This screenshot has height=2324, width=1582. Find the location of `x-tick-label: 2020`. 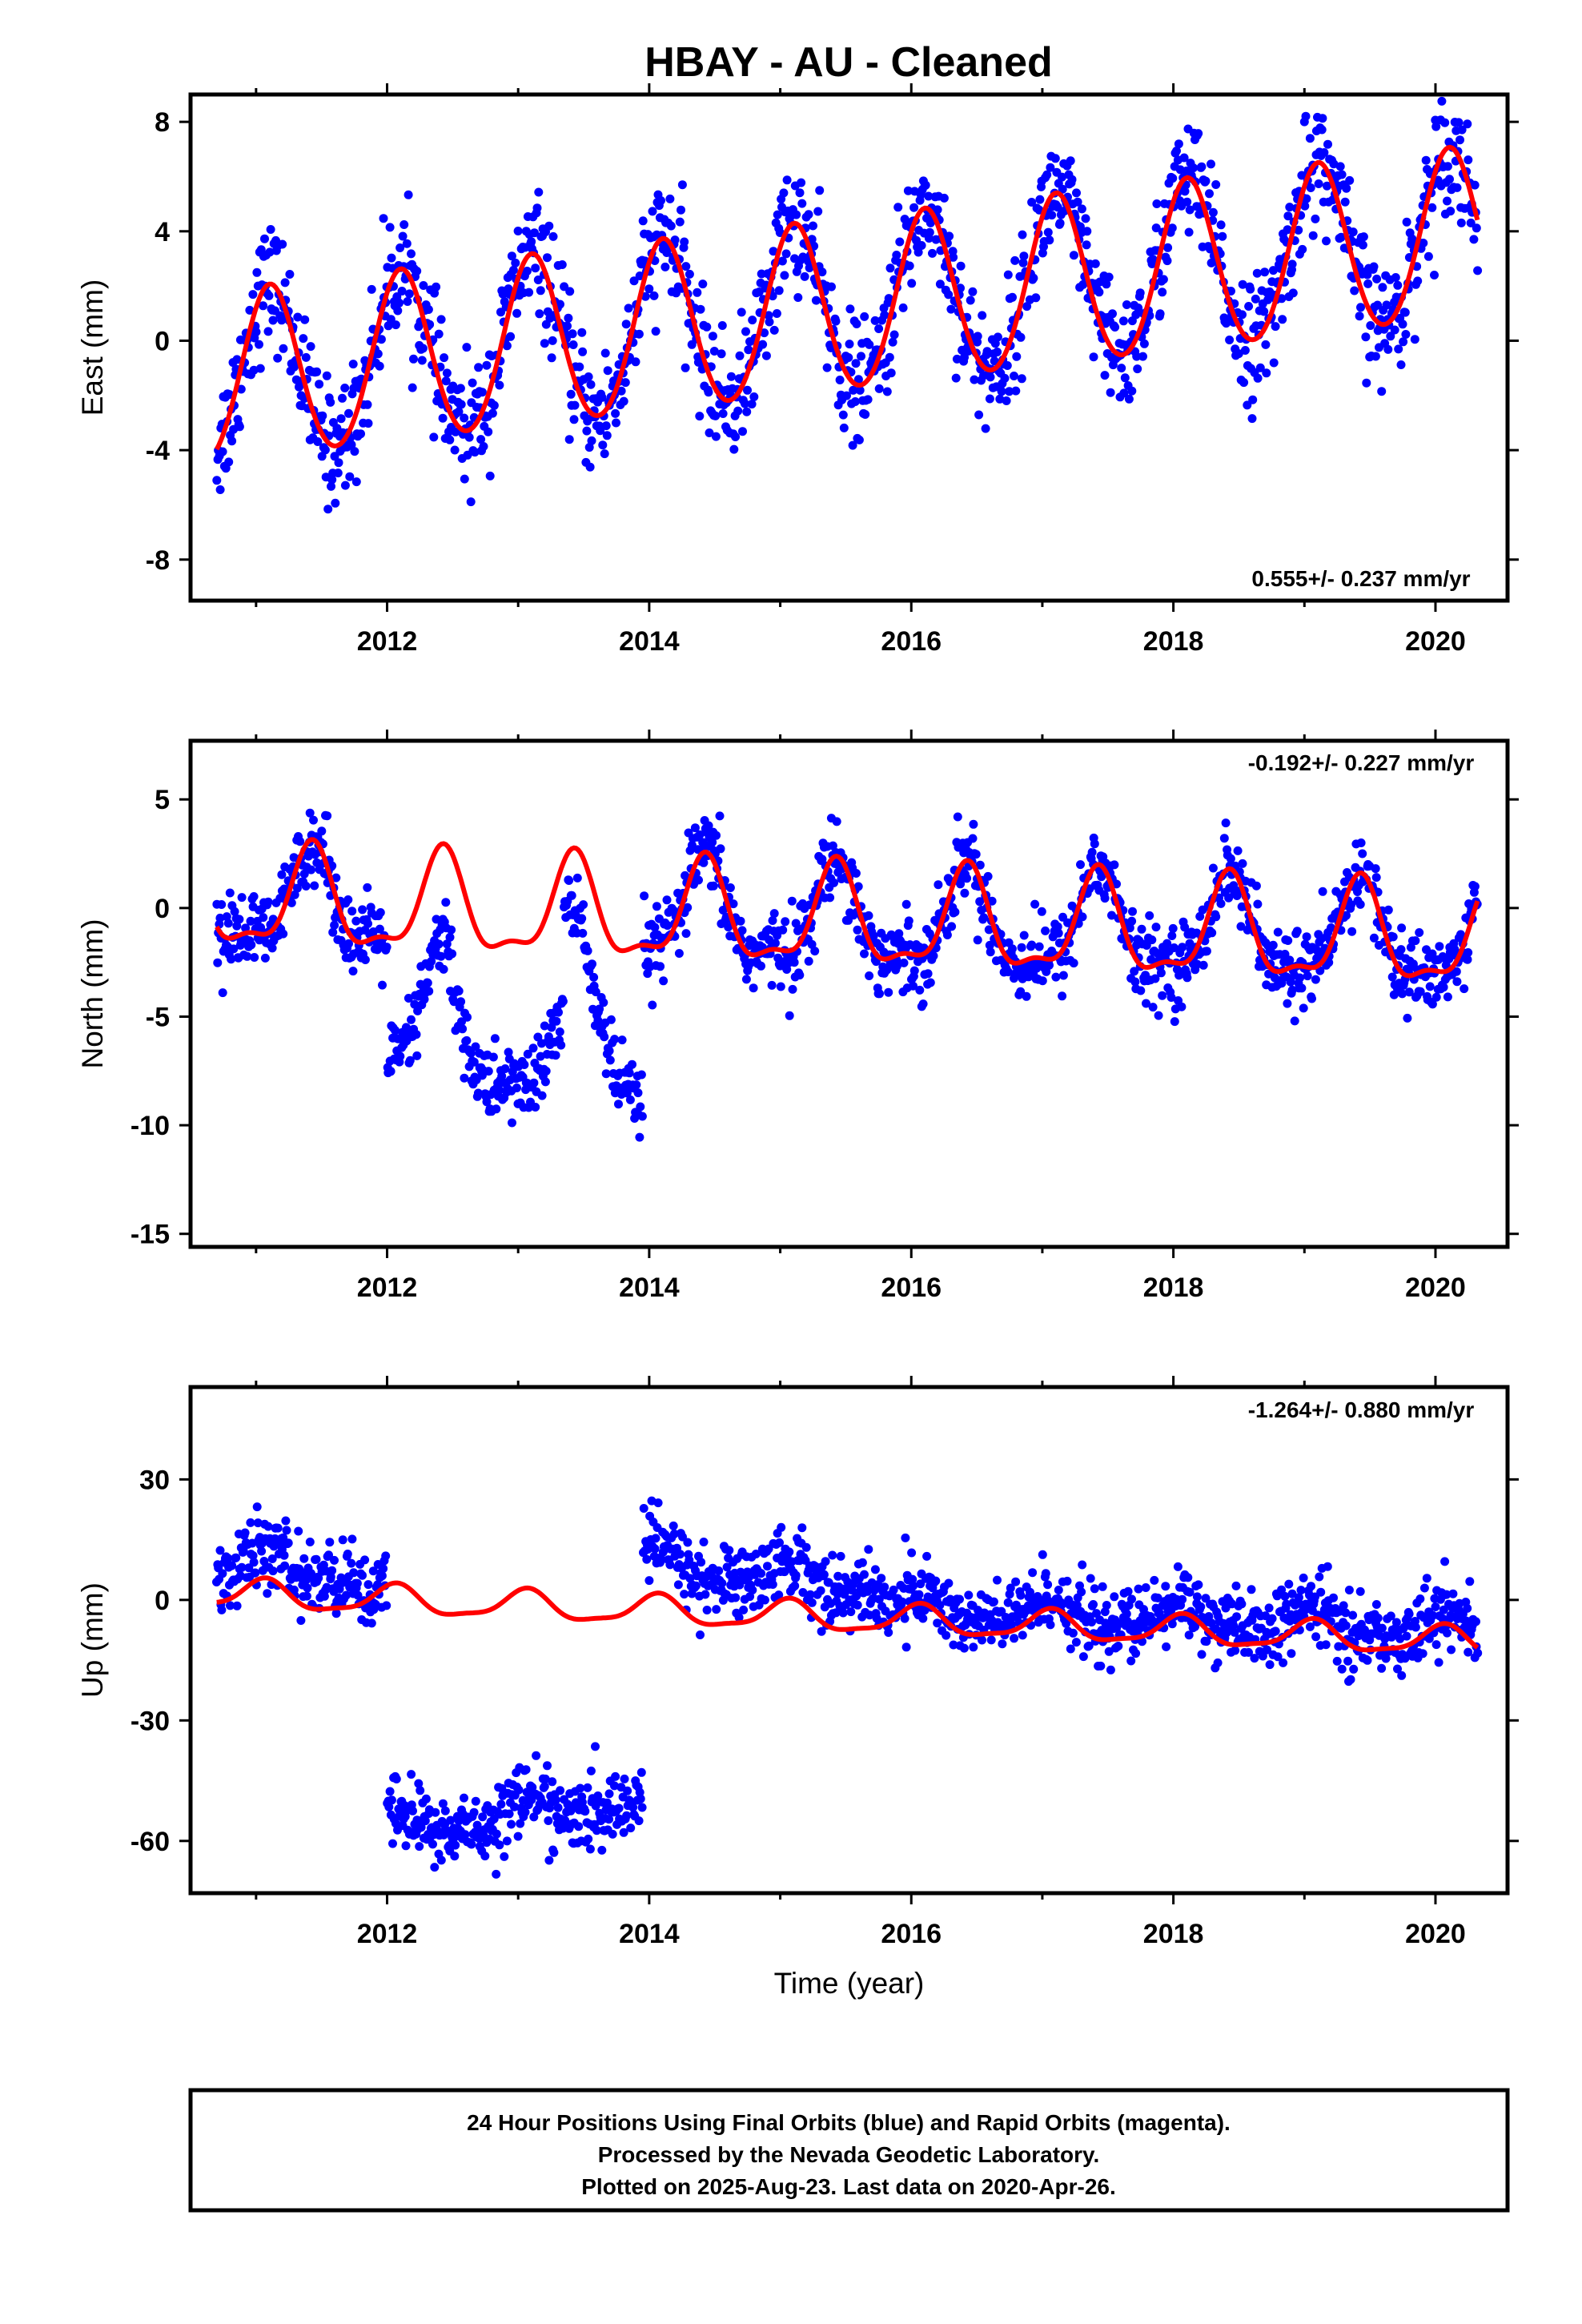

x-tick-label: 2020 is located at coordinates (1436, 641).